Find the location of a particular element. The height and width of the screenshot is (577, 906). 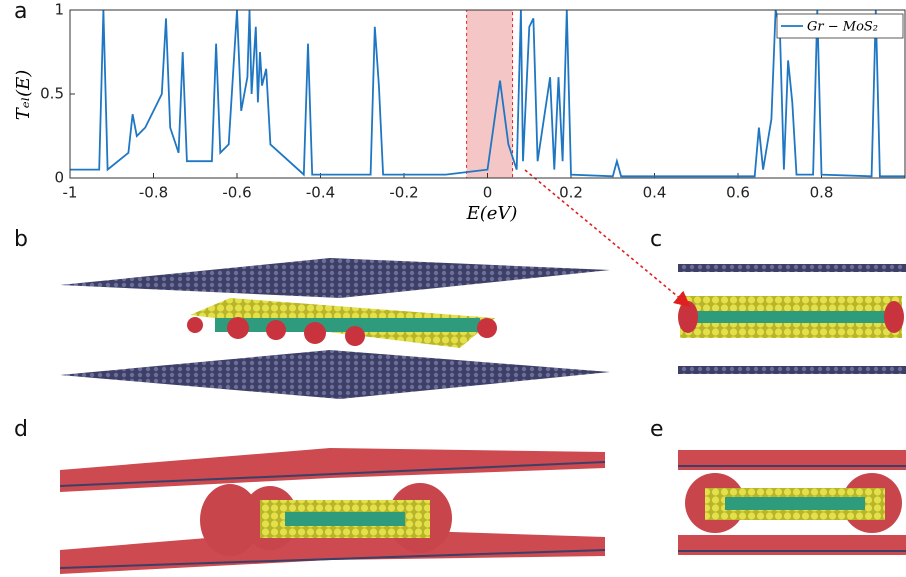

panel-c-structure is located at coordinates (792, 319).